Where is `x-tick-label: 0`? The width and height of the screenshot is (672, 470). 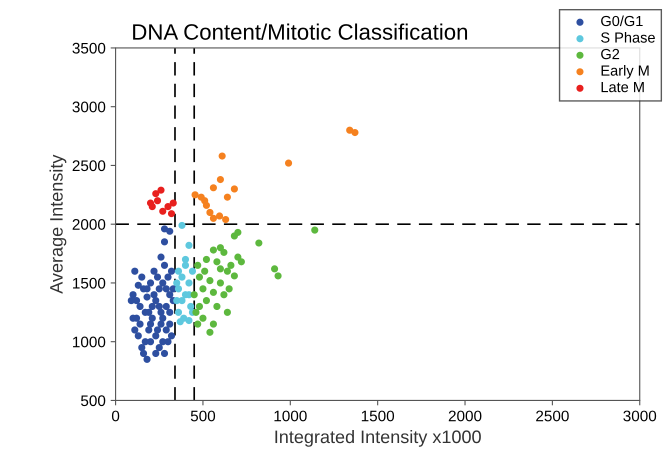
x-tick-label: 0 is located at coordinates (116, 416).